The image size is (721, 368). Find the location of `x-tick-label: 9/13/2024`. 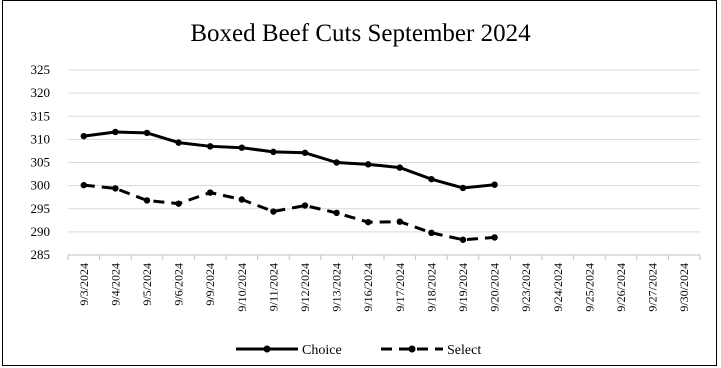

x-tick-label: 9/13/2024 is located at coordinates (337, 287).